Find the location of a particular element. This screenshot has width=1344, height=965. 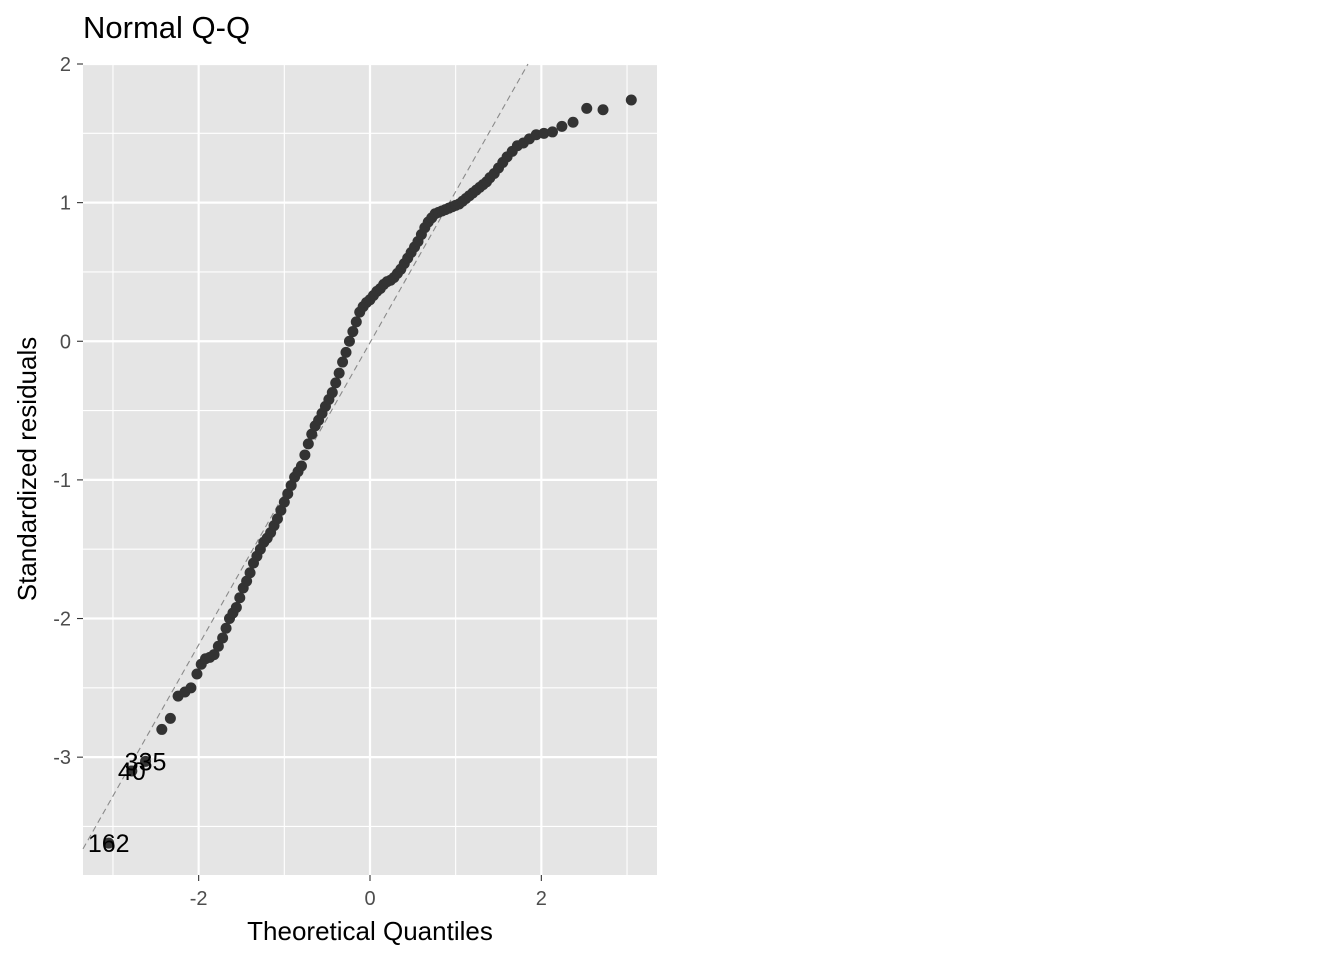

y-axis-label: Standardized residuals is located at coordinates (27, 469).